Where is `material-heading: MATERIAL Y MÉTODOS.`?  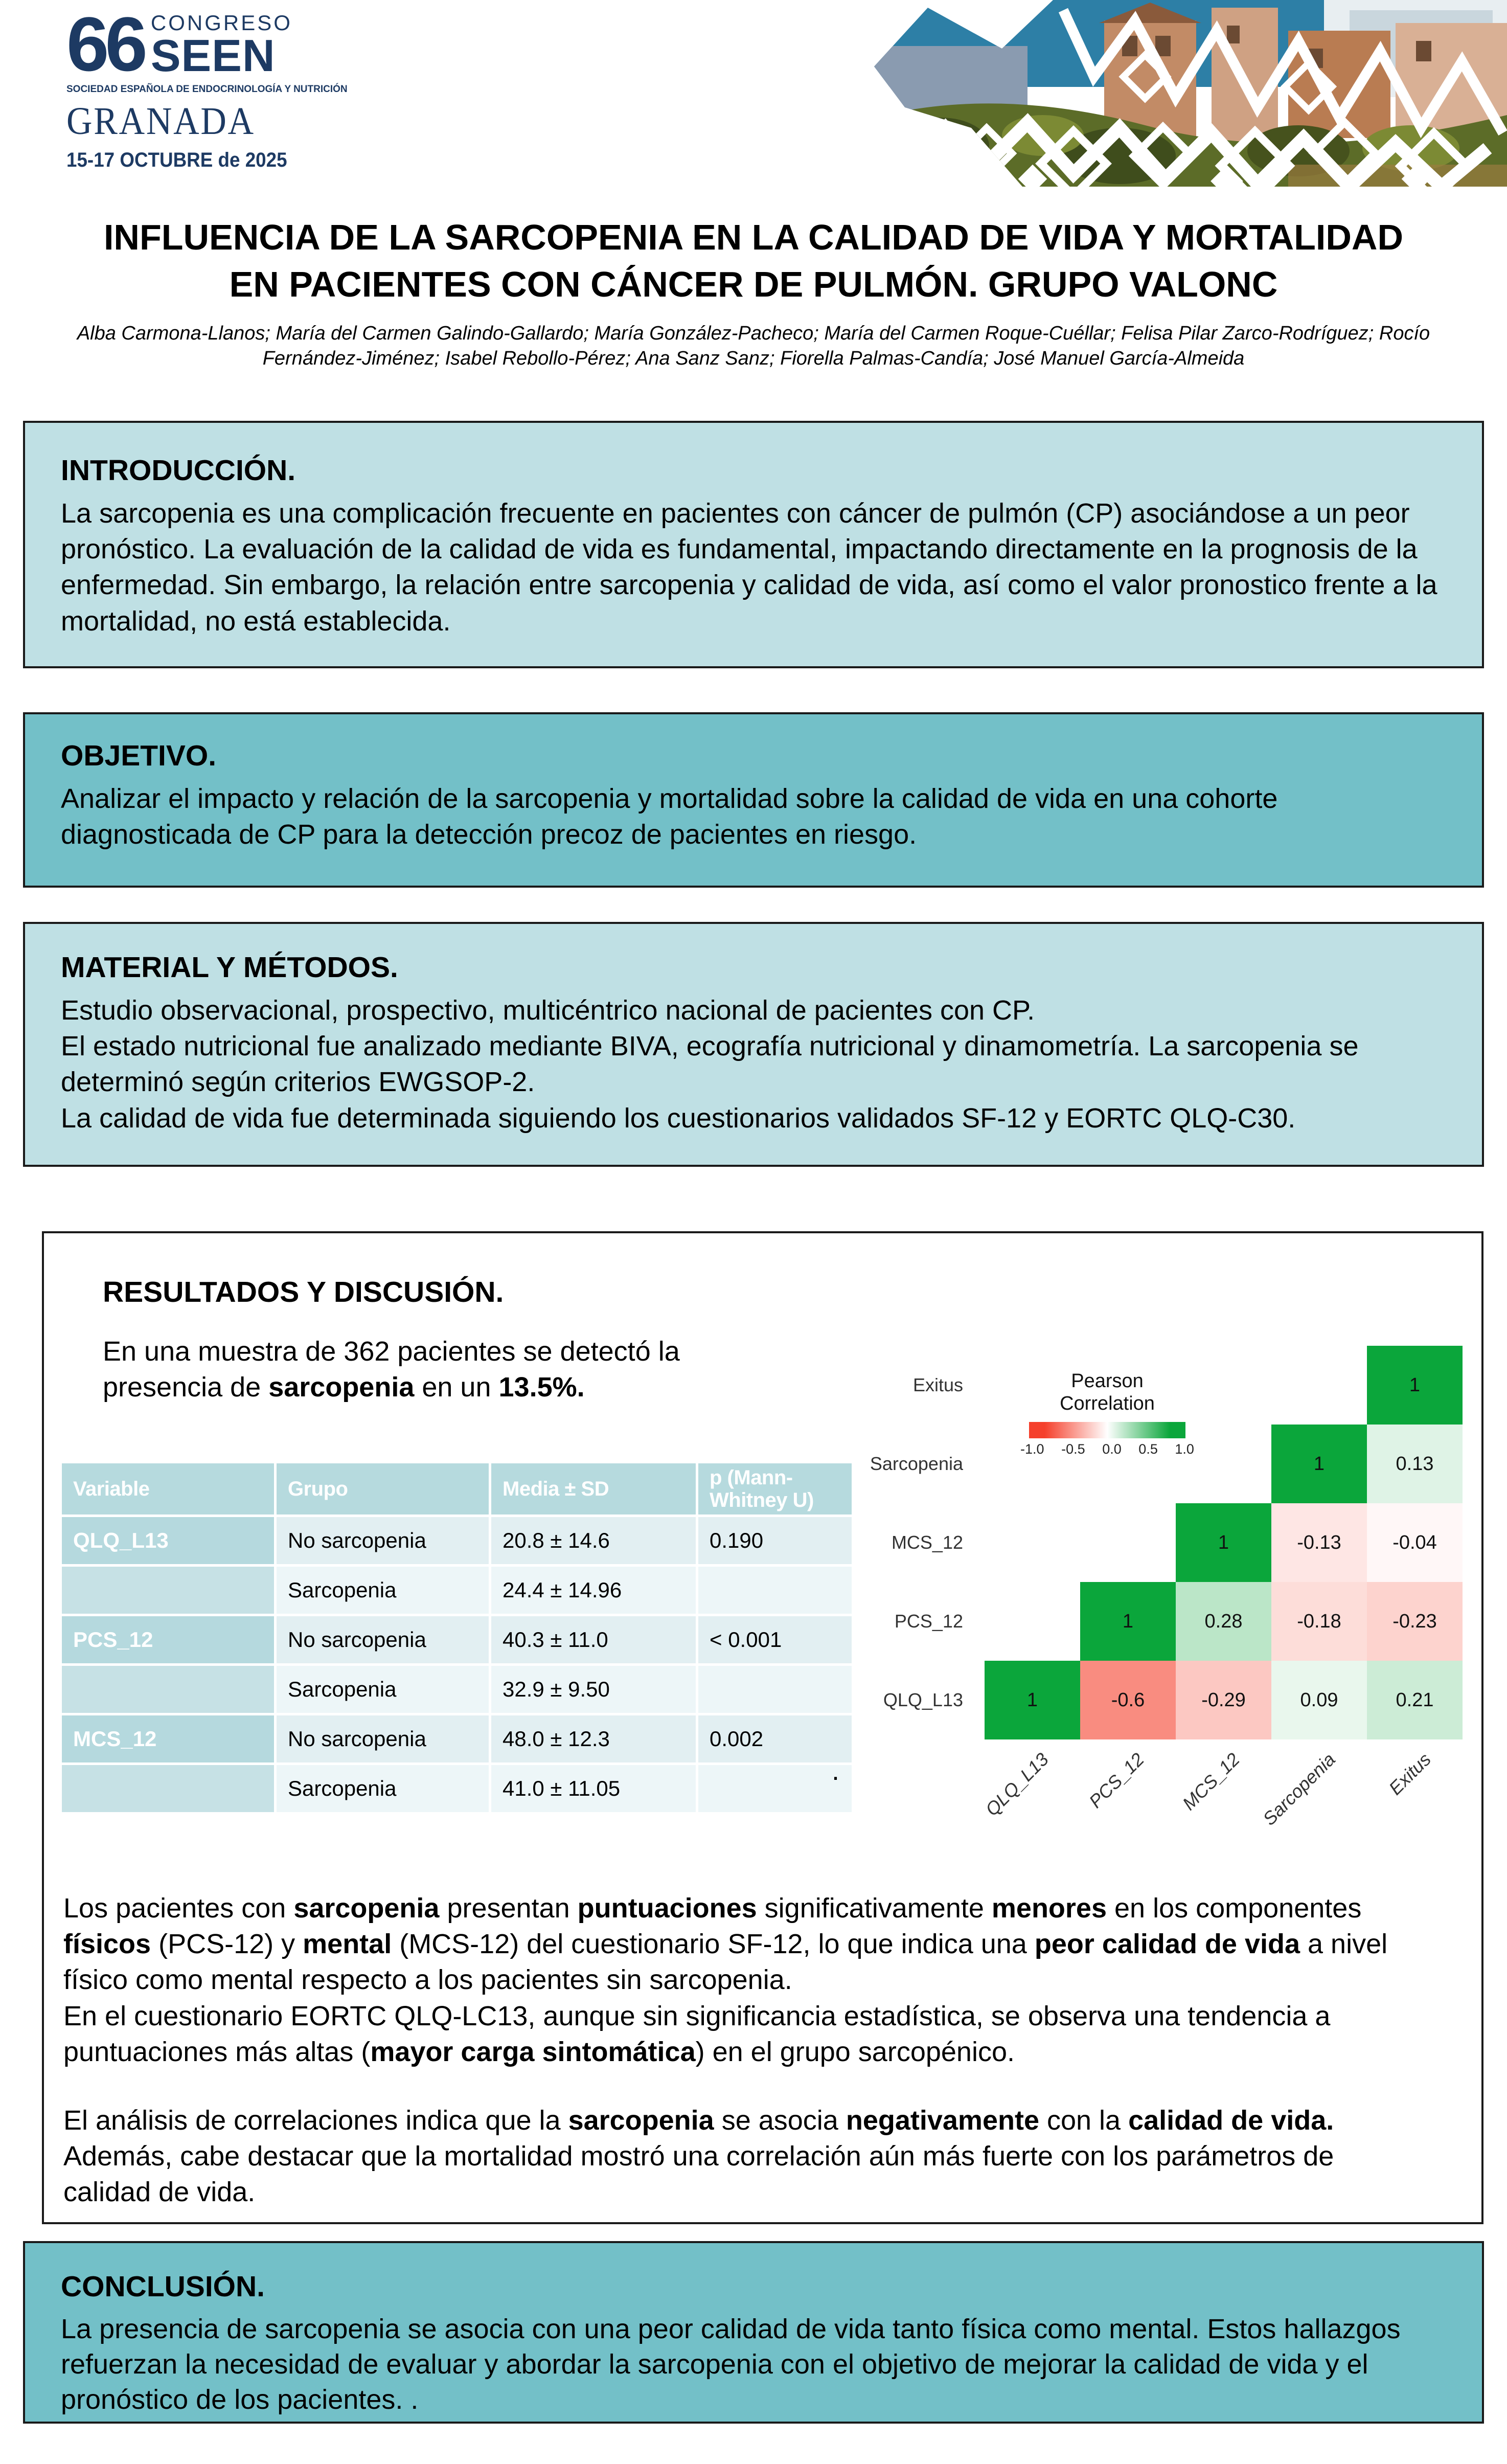
material-heading: MATERIAL Y MÉTODOS. is located at coordinates (229, 968).